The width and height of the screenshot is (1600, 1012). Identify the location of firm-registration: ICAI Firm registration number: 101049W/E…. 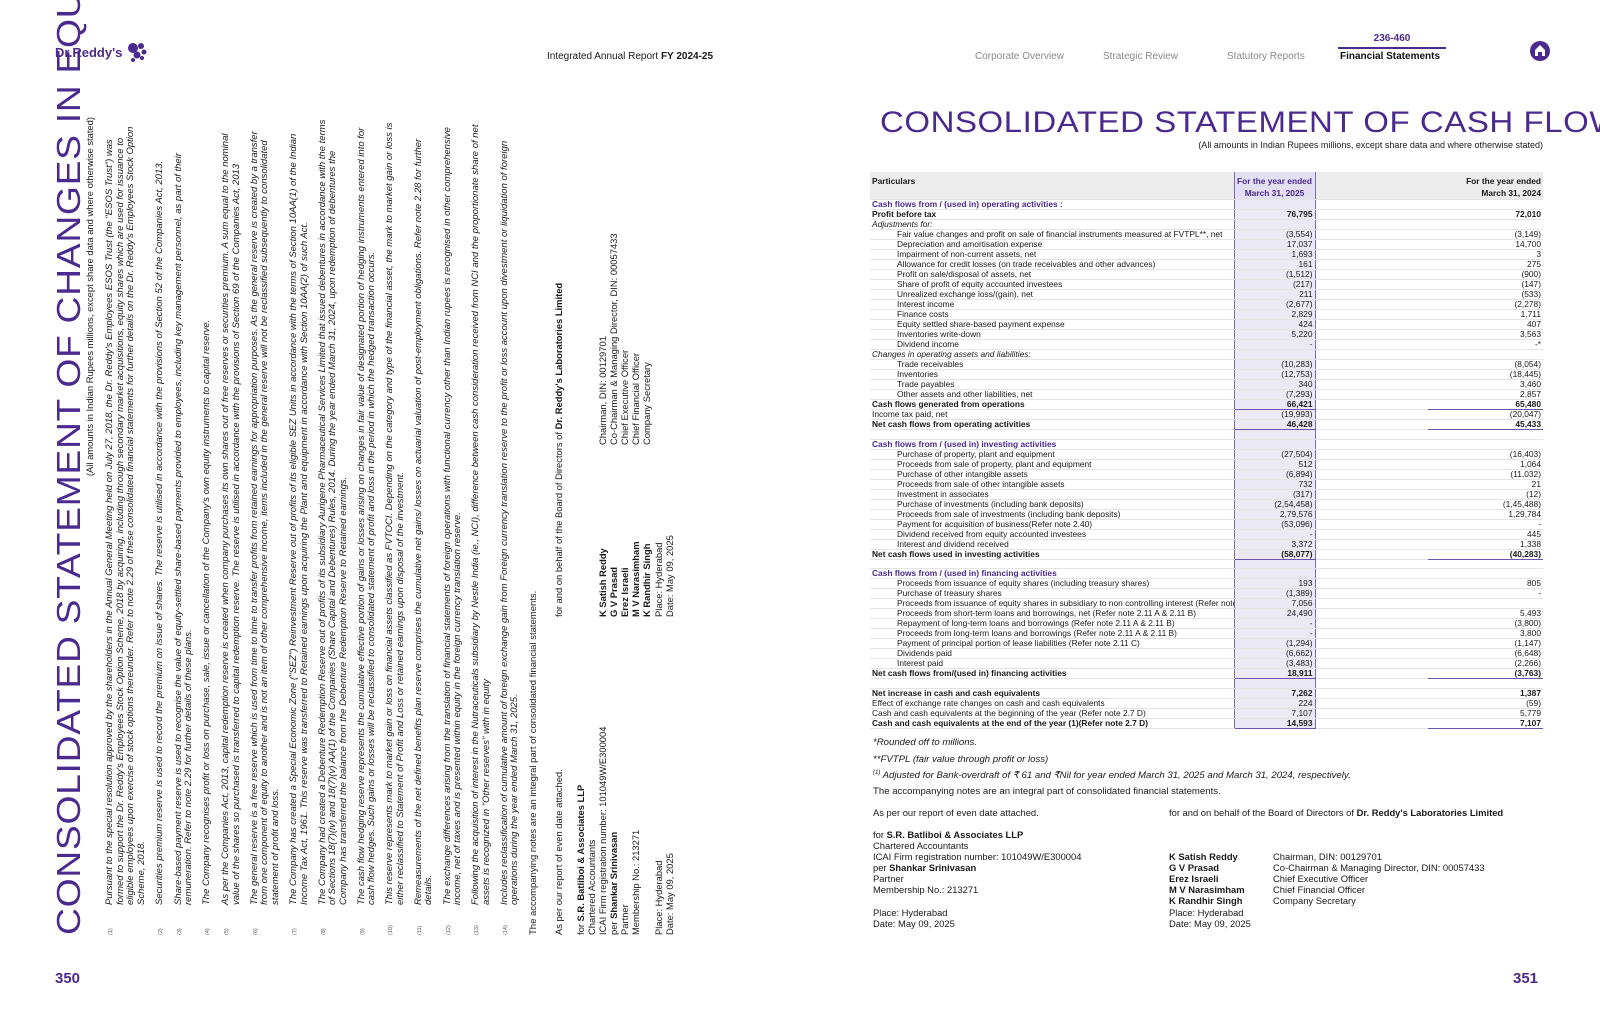
(603, 830).